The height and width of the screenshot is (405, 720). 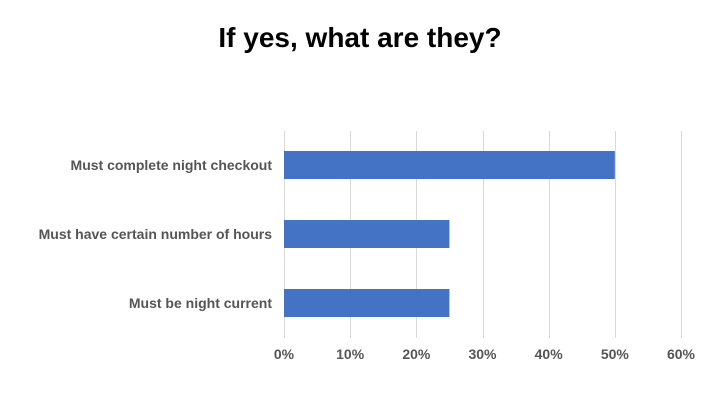 I want to click on x-tick-label: 60%, so click(x=681, y=354).